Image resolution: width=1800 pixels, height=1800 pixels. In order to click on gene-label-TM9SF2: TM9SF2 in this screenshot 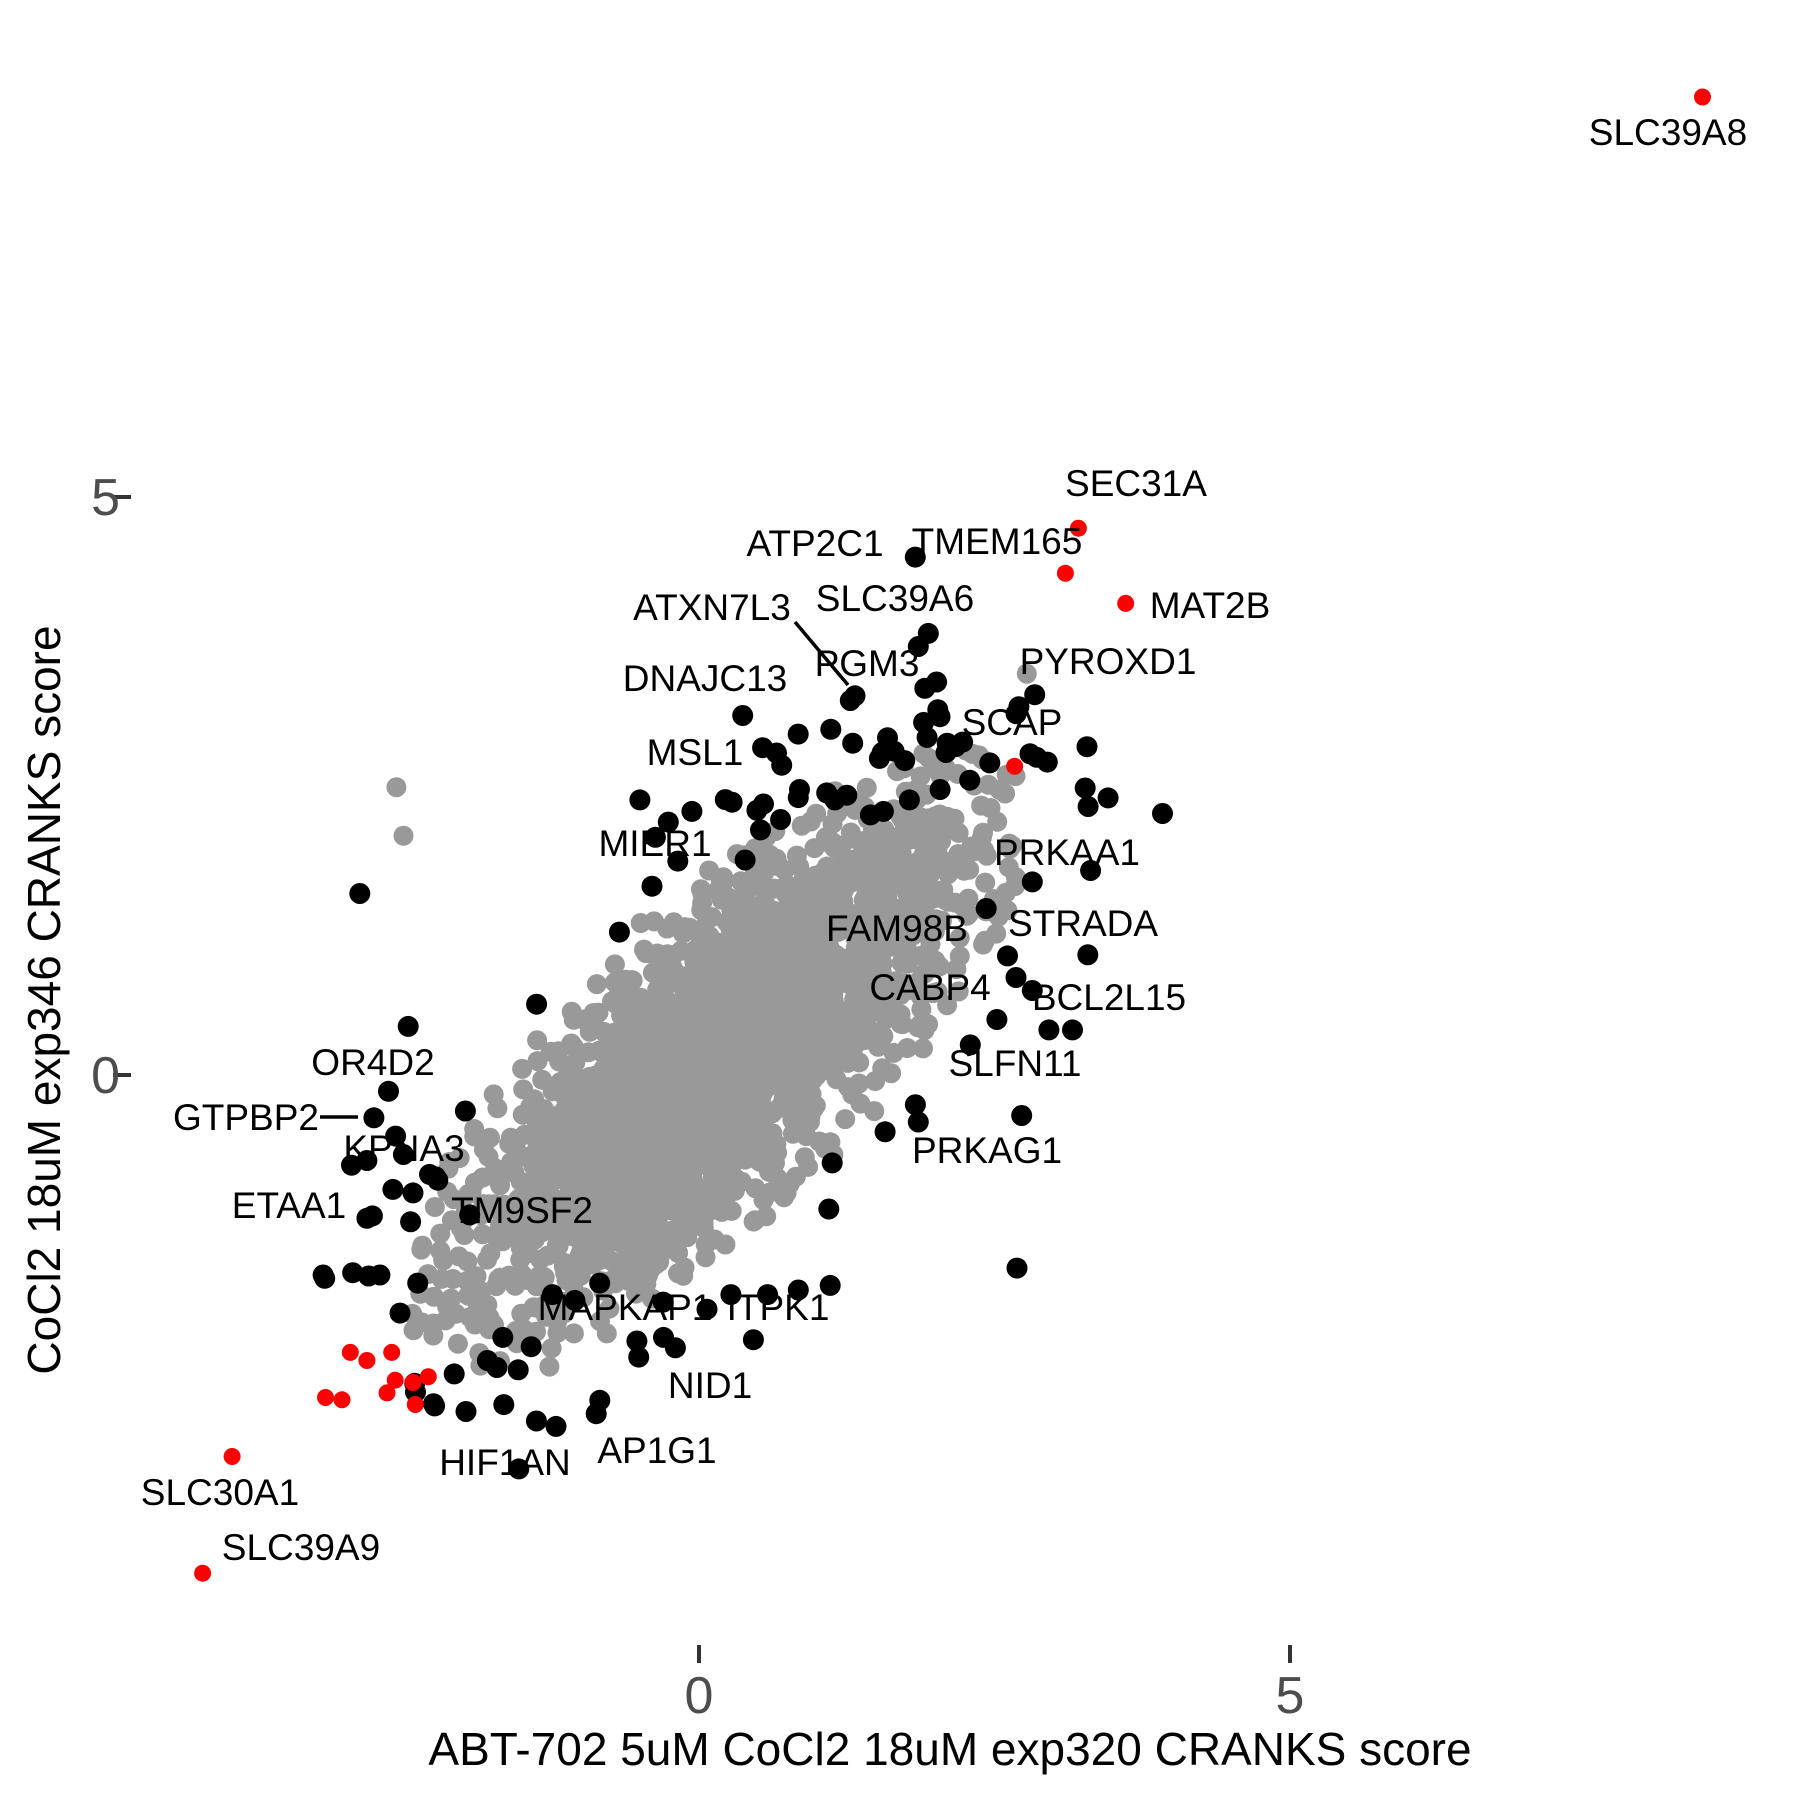, I will do `click(522, 1210)`.